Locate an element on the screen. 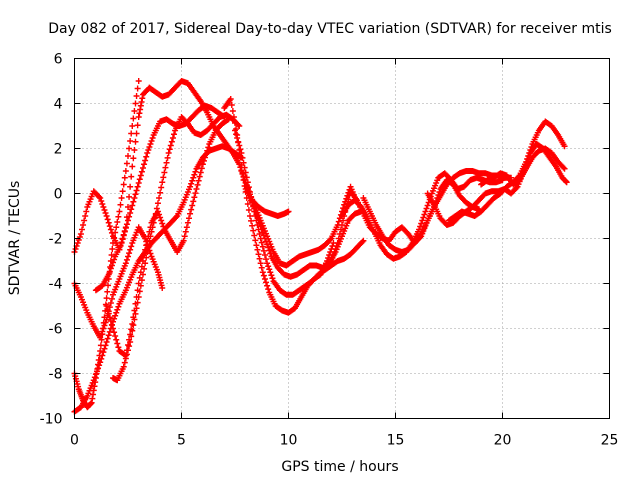 The width and height of the screenshot is (640, 480). y-tick-label: -8 is located at coordinates (56, 375).